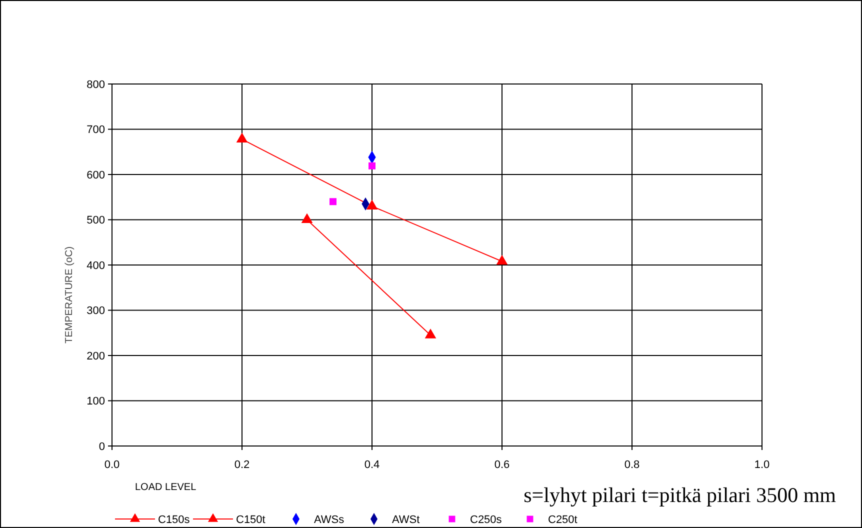 Image resolution: width=862 pixels, height=528 pixels. What do you see at coordinates (95, 130) in the screenshot?
I see `y-tick-label: 700` at bounding box center [95, 130].